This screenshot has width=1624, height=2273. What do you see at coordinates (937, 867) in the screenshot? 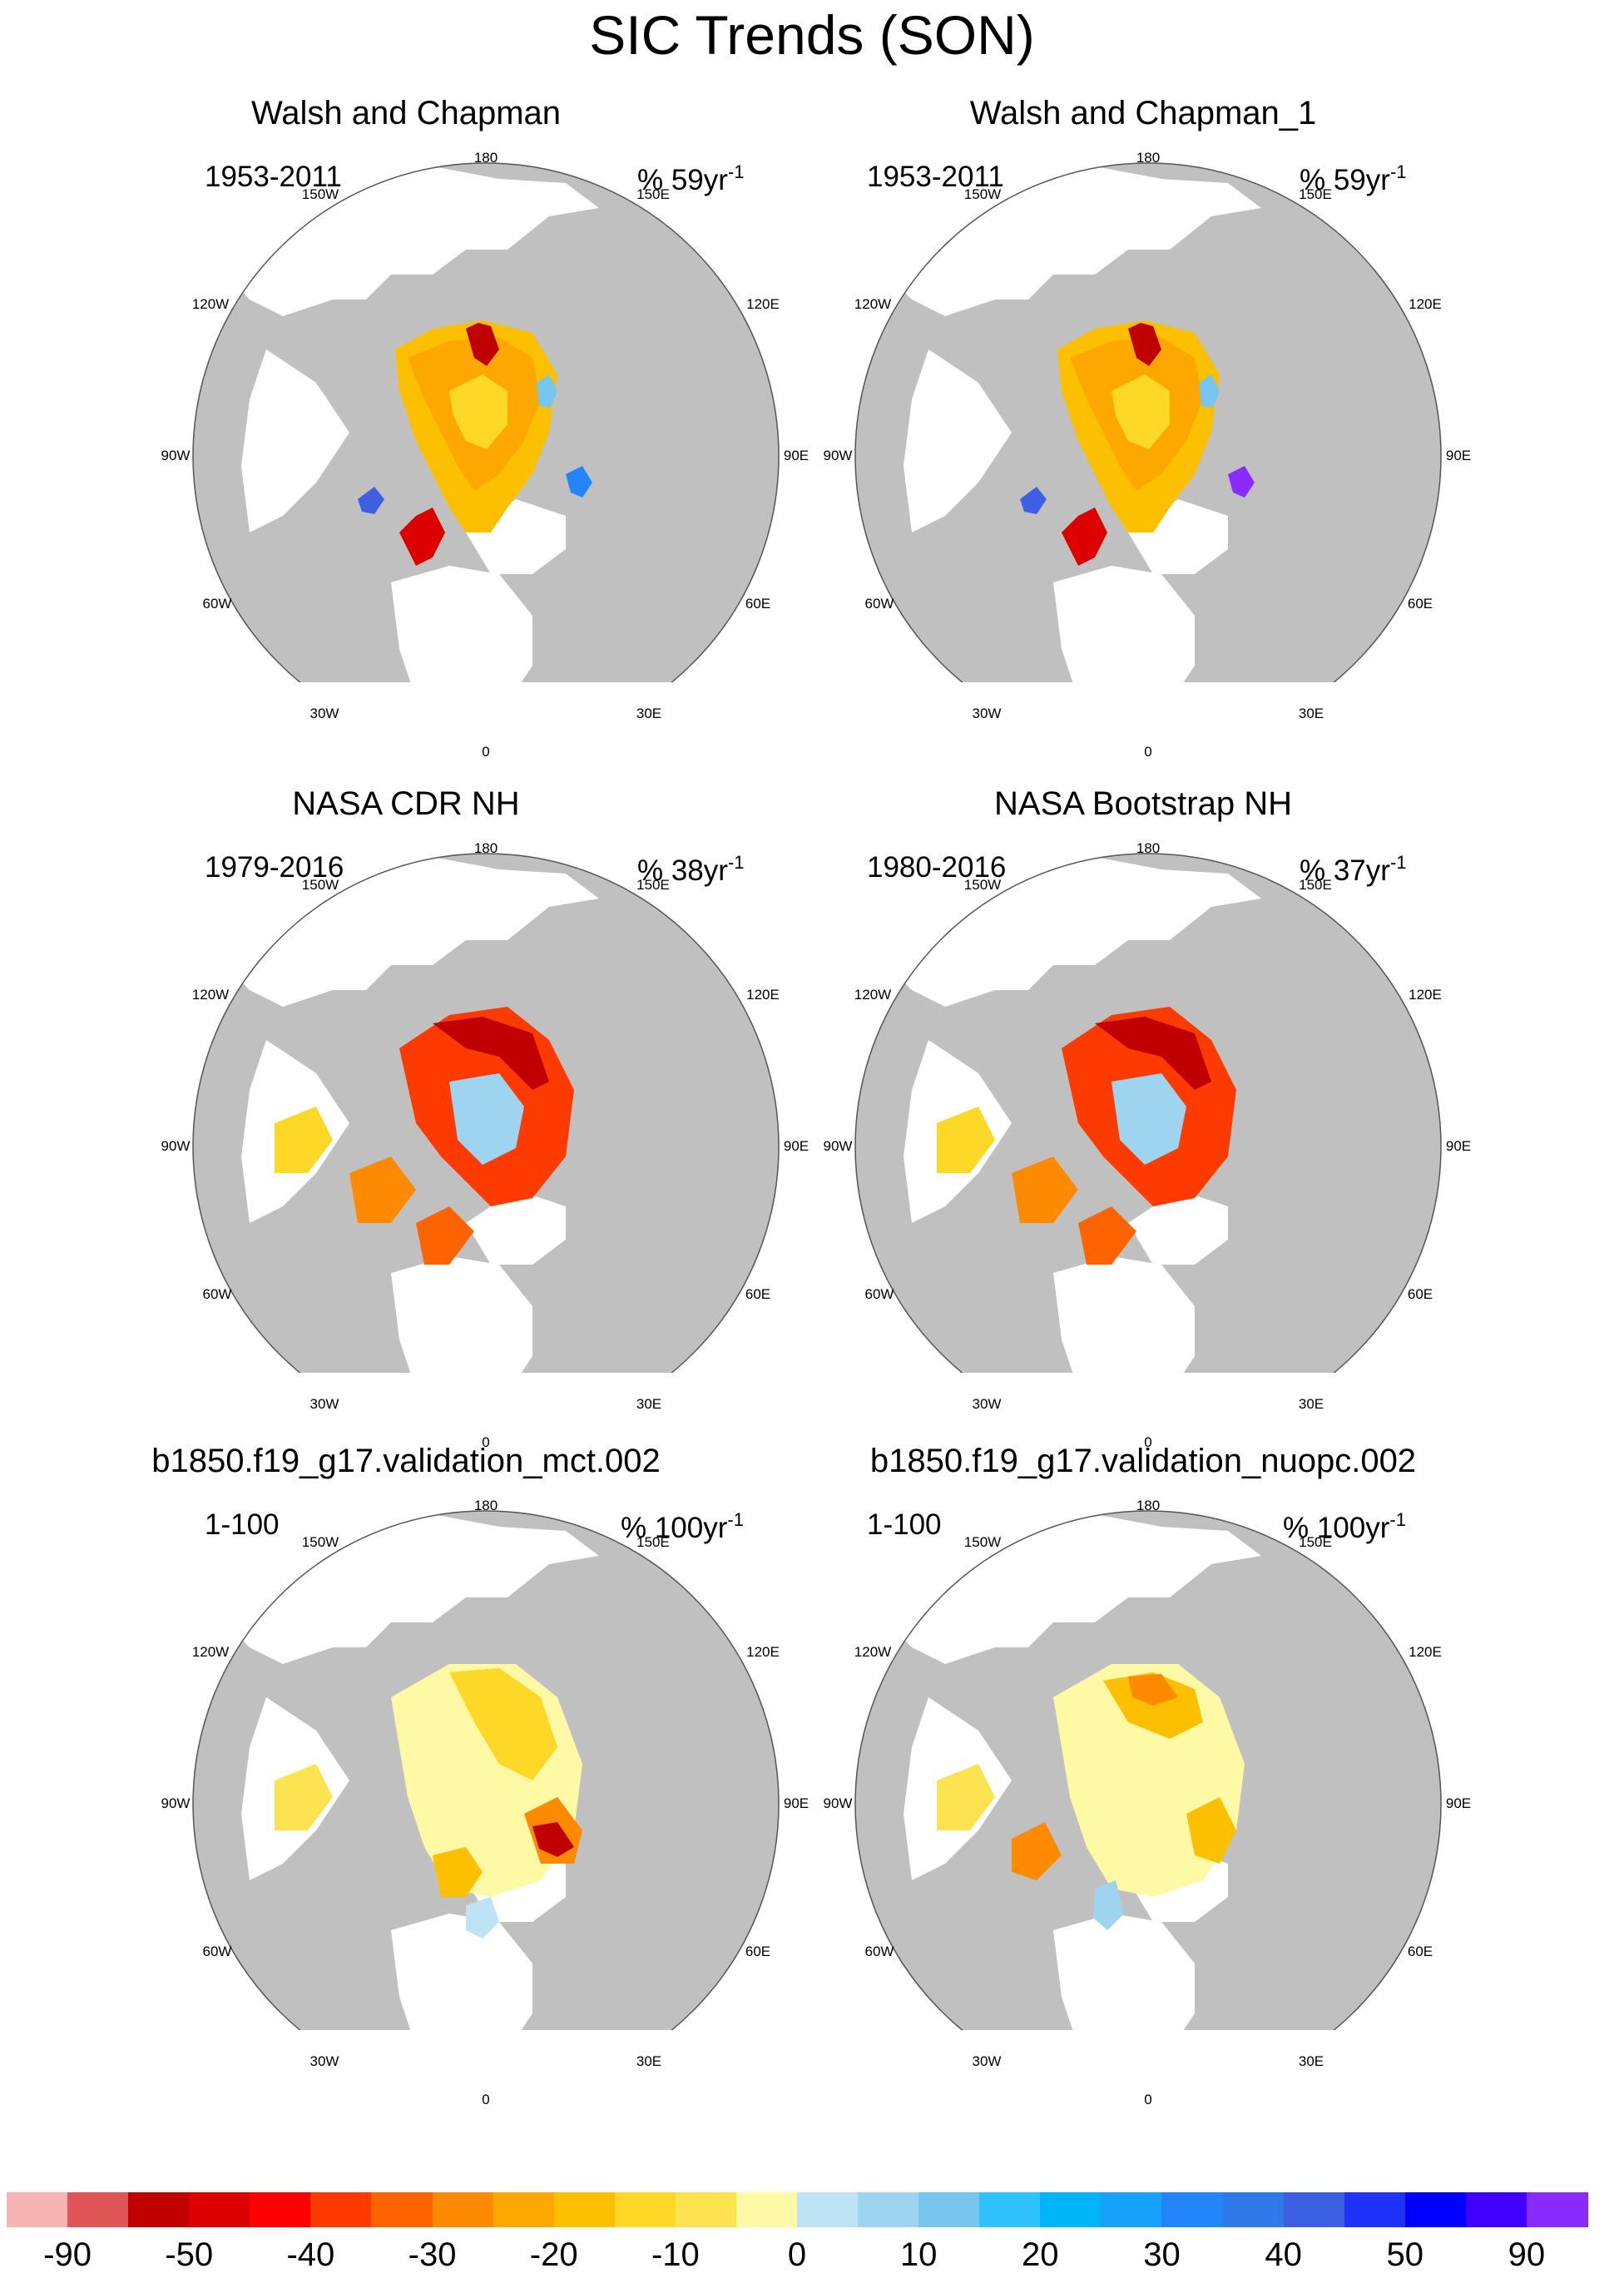
I see `panel-period: 1980-2016` at bounding box center [937, 867].